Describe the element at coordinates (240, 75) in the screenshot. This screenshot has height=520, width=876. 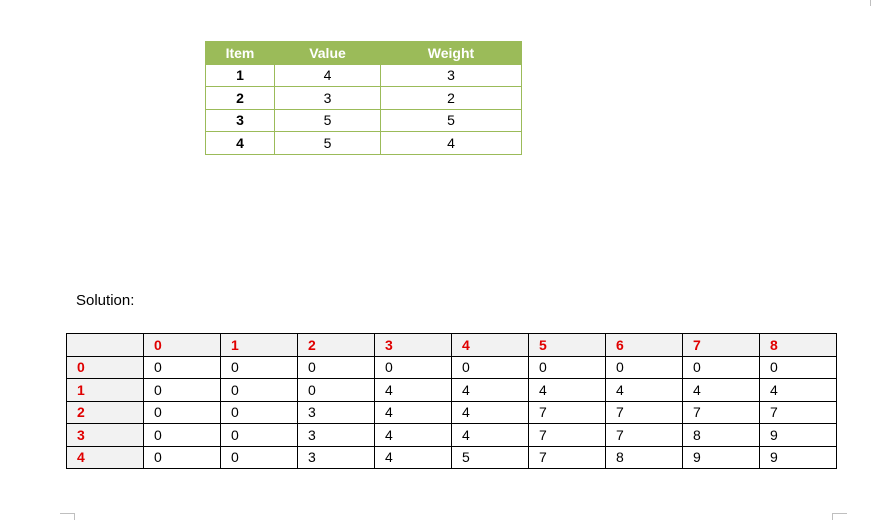
I see `item-id-cell: 1` at that location.